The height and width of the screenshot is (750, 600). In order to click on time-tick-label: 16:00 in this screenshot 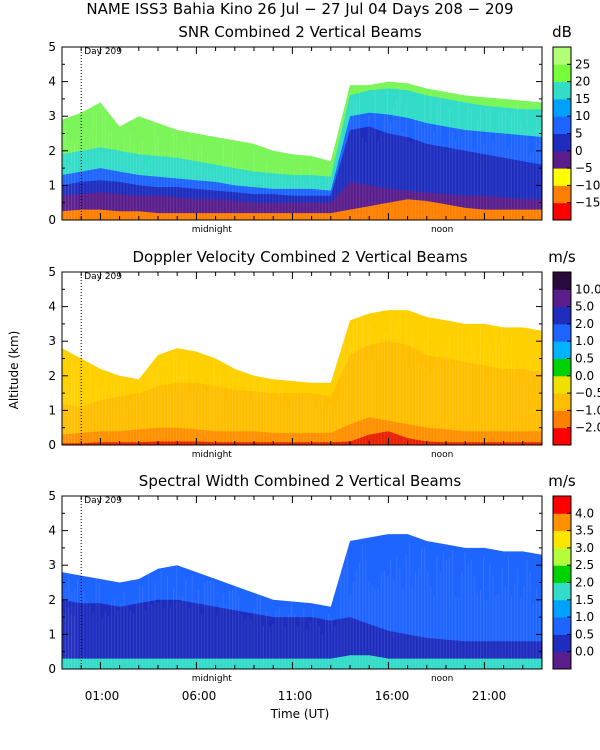, I will do `click(392, 696)`.